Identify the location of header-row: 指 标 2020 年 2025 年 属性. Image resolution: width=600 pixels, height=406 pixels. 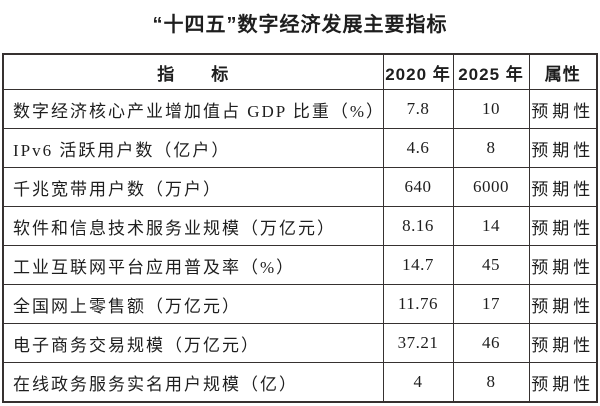
(300, 71).